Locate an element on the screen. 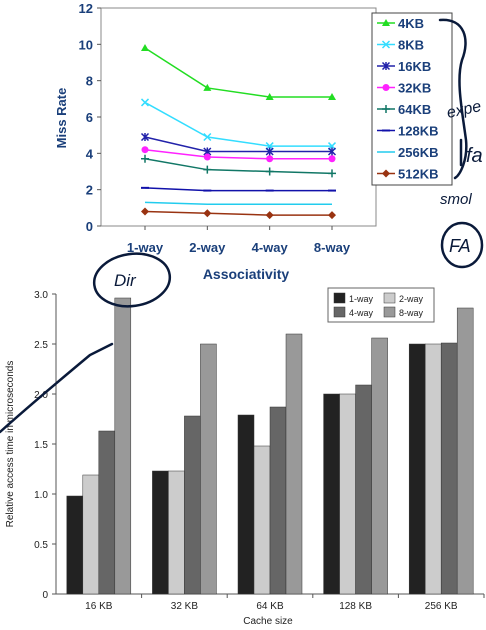  legend-entry-16KB: 16KB is located at coordinates (404, 66).